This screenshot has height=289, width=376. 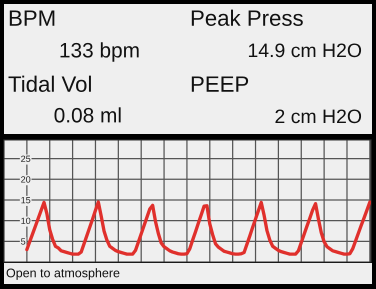 What do you see at coordinates (318, 116) in the screenshot?
I see `text: 2 cm H2O` at bounding box center [318, 116].